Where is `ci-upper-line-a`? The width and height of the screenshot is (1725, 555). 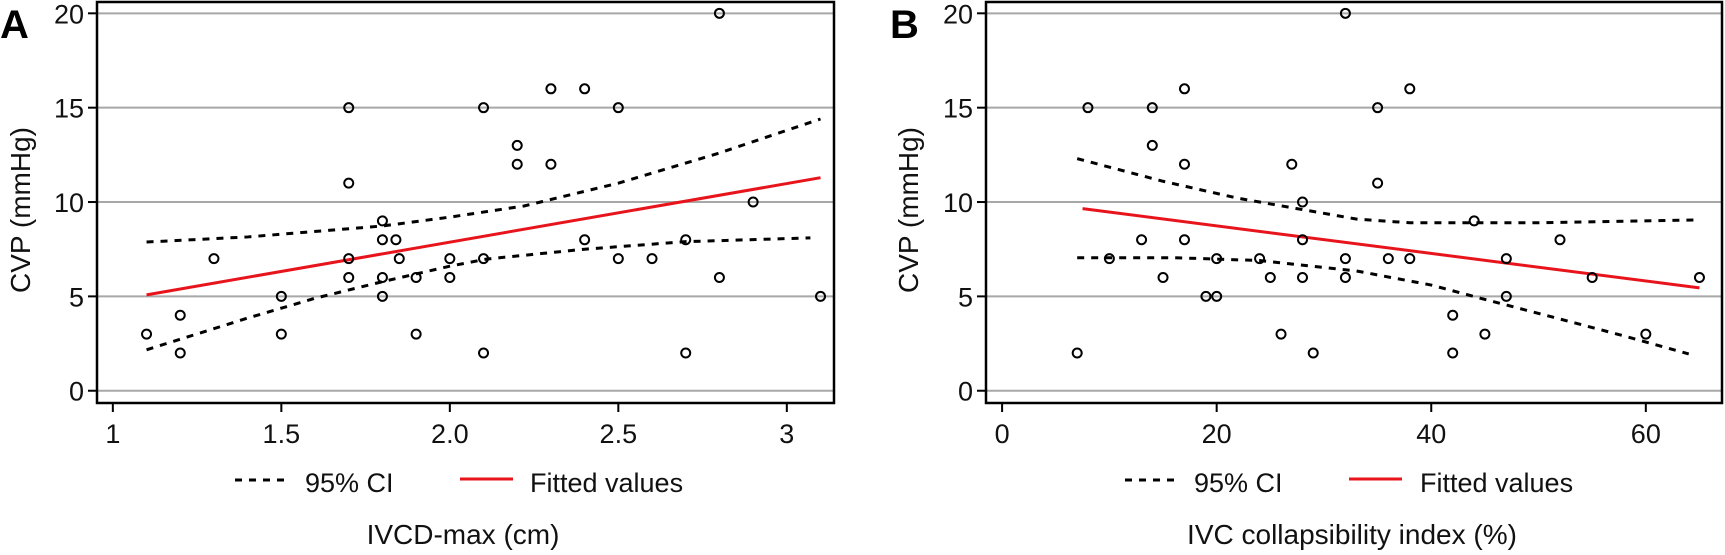 ci-upper-line-a is located at coordinates (483, 180).